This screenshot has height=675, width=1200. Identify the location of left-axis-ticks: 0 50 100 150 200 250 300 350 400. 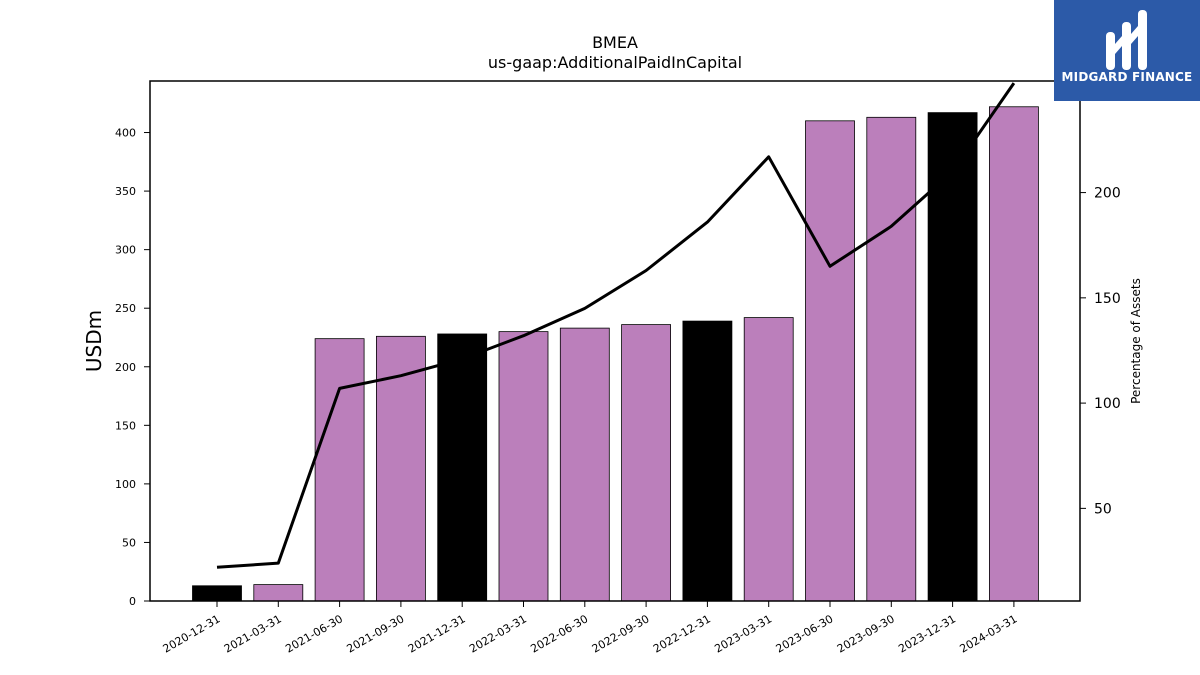
(132, 367).